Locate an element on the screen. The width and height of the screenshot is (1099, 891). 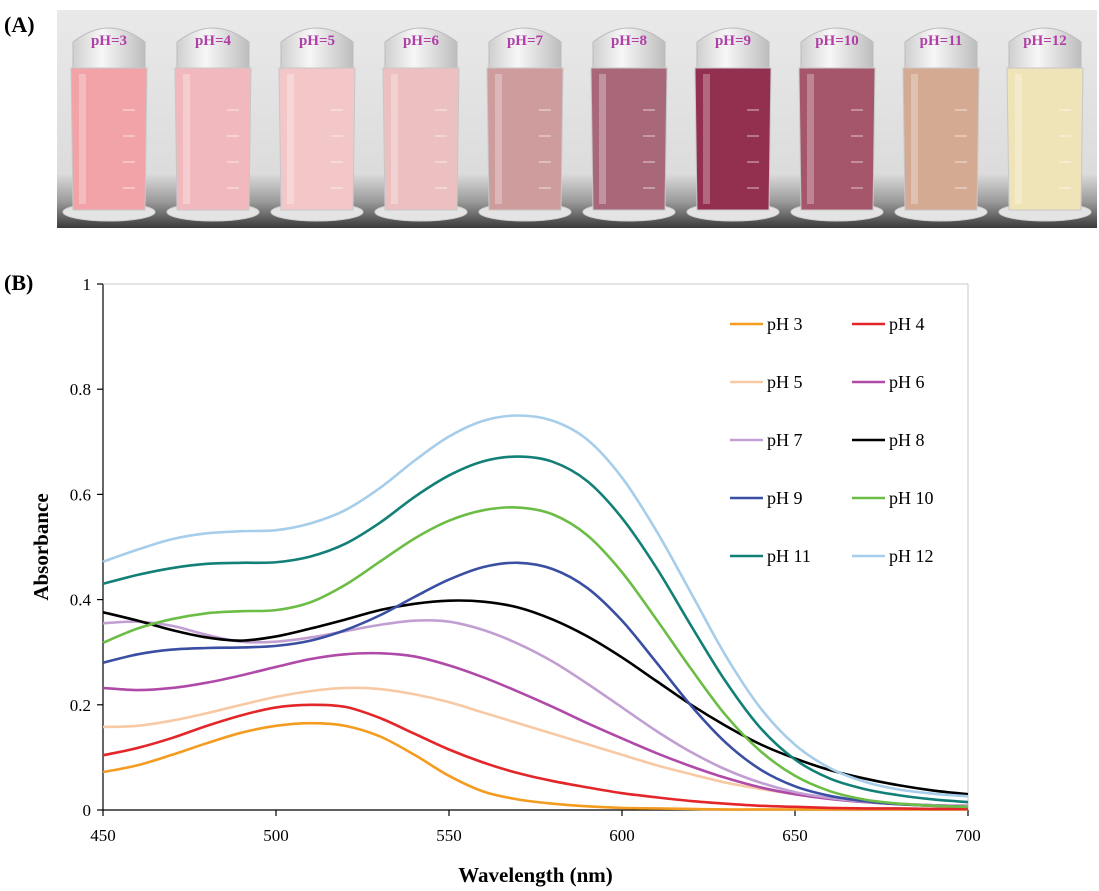
legend-entry: pH 12 is located at coordinates (911, 556).